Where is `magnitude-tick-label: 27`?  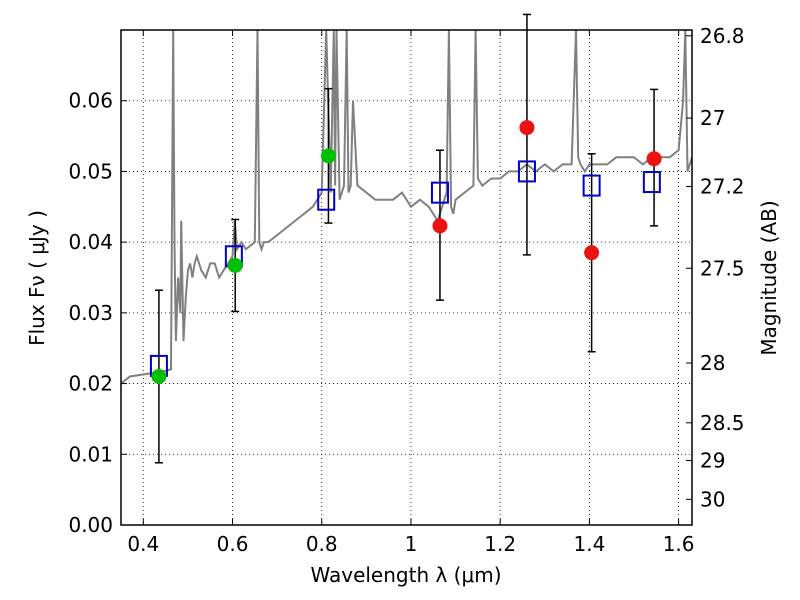
magnitude-tick-label: 27 is located at coordinates (712, 118).